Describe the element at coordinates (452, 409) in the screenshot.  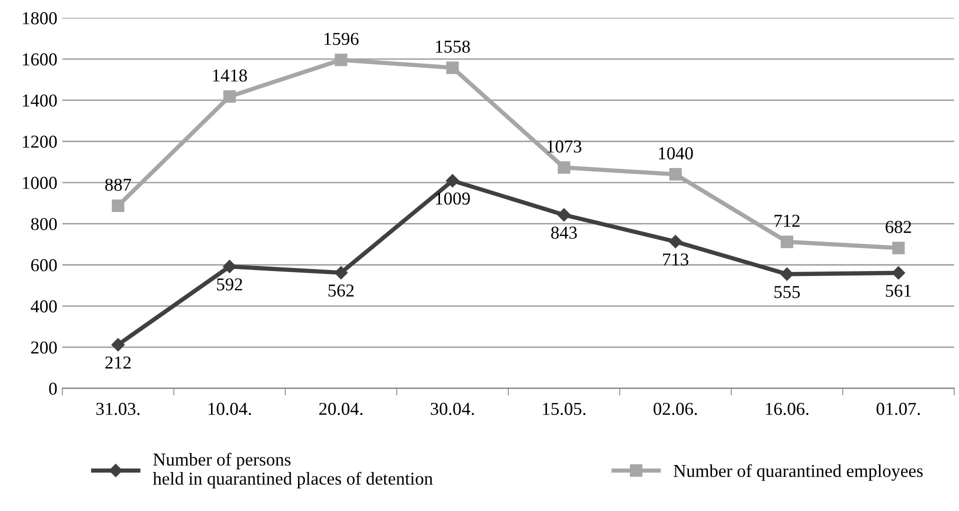
I see `x-tick-label: 30.04.` at that location.